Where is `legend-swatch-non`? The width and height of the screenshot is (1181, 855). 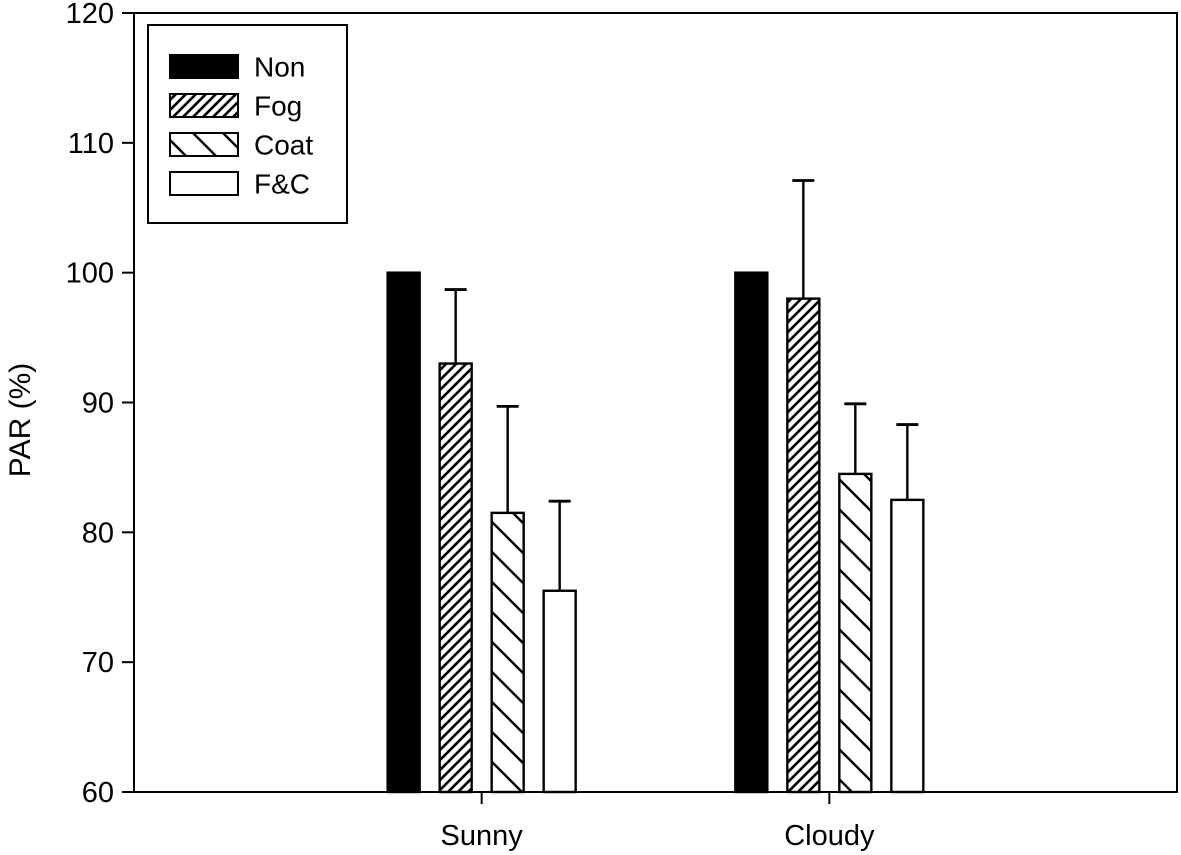
legend-swatch-non is located at coordinates (204, 66).